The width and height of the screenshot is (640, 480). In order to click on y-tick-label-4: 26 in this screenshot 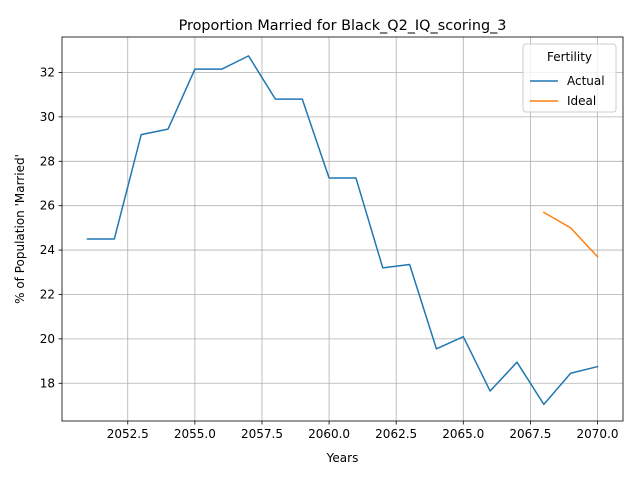, I will do `click(47, 206)`.